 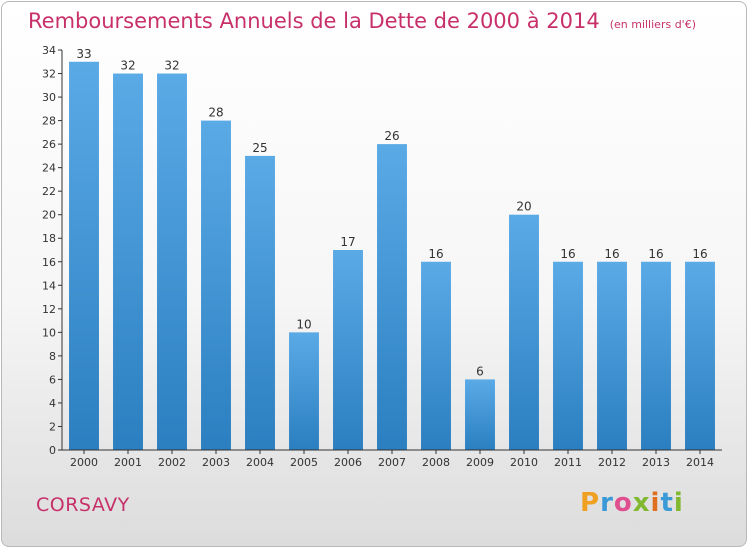 What do you see at coordinates (652, 24) in the screenshot?
I see `chart-subtitle: (en milliers d'€)` at bounding box center [652, 24].